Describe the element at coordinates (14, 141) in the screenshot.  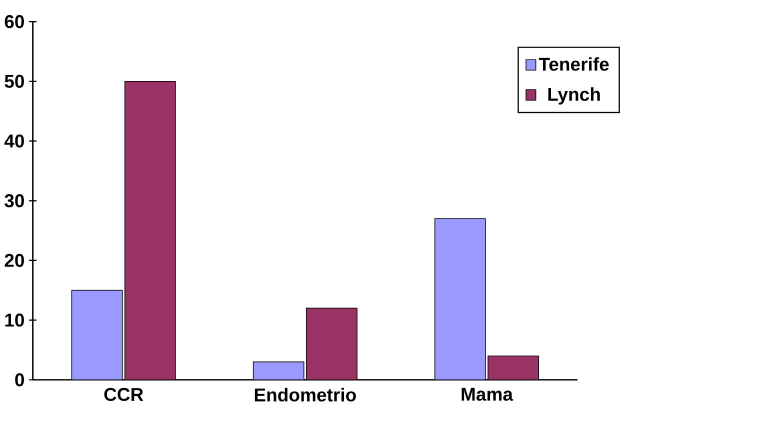
I see `y-tick-label: 40` at that location.